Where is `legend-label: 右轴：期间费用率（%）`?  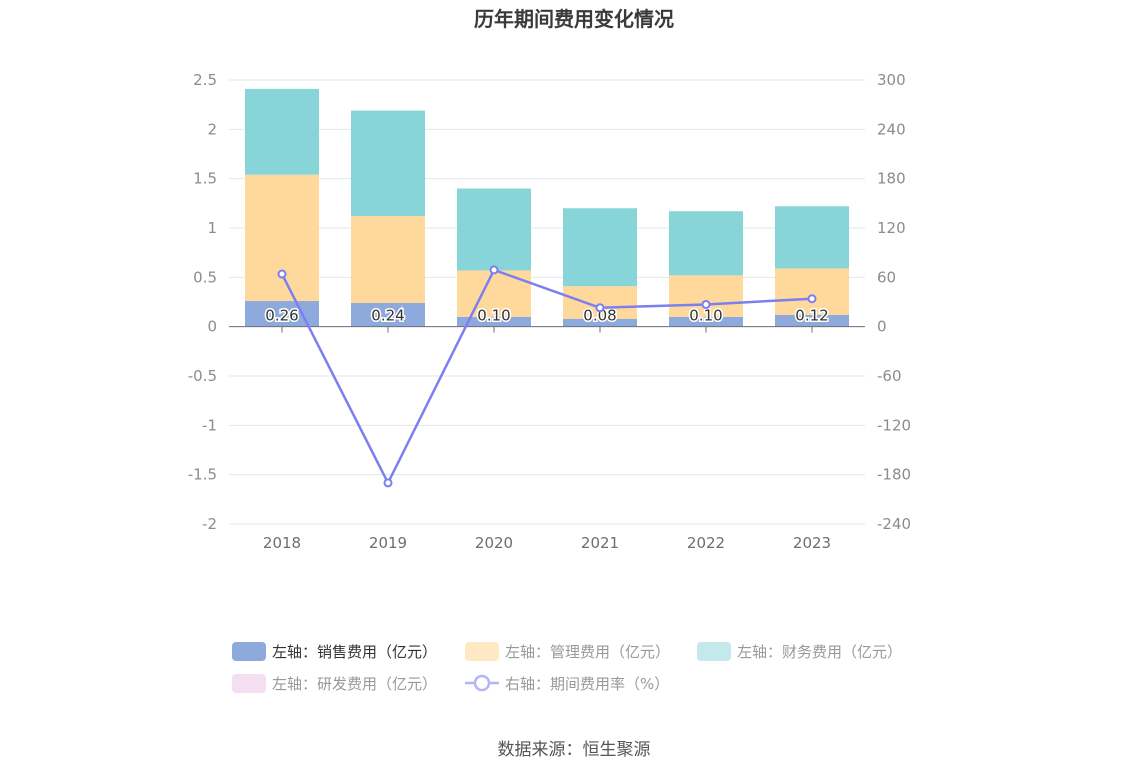
legend-label: 右轴：期间费用率（%） is located at coordinates (587, 684).